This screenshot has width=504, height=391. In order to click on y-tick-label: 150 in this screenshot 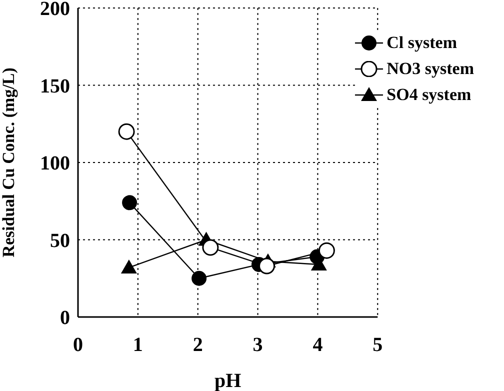, I will do `click(55, 86)`.